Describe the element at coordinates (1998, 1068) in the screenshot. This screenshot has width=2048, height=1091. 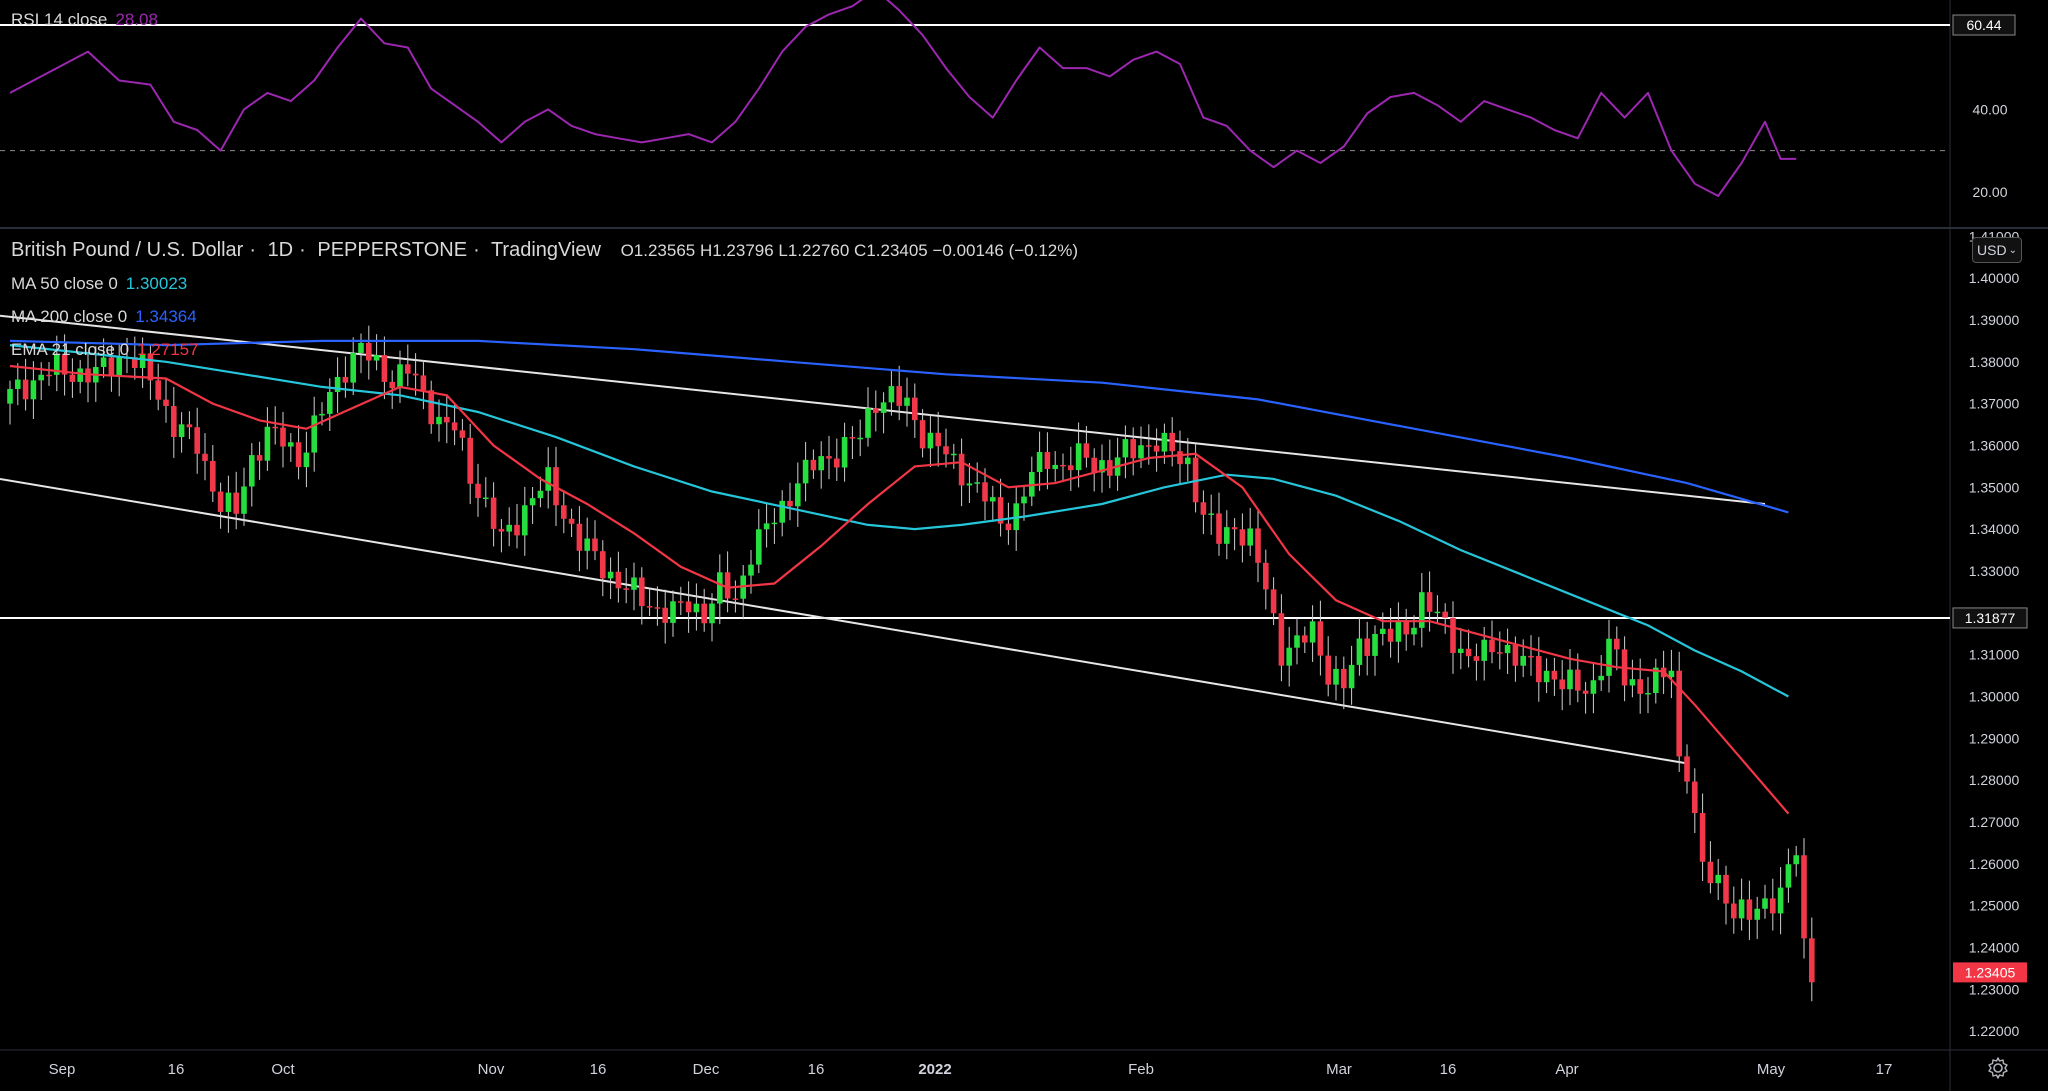
I see `gear-icon` at that location.